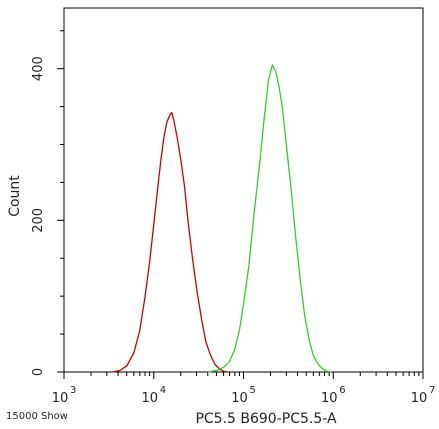 This screenshot has height=429, width=439. Describe the element at coordinates (15, 196) in the screenshot. I see `y-axis-title: Count` at that location.